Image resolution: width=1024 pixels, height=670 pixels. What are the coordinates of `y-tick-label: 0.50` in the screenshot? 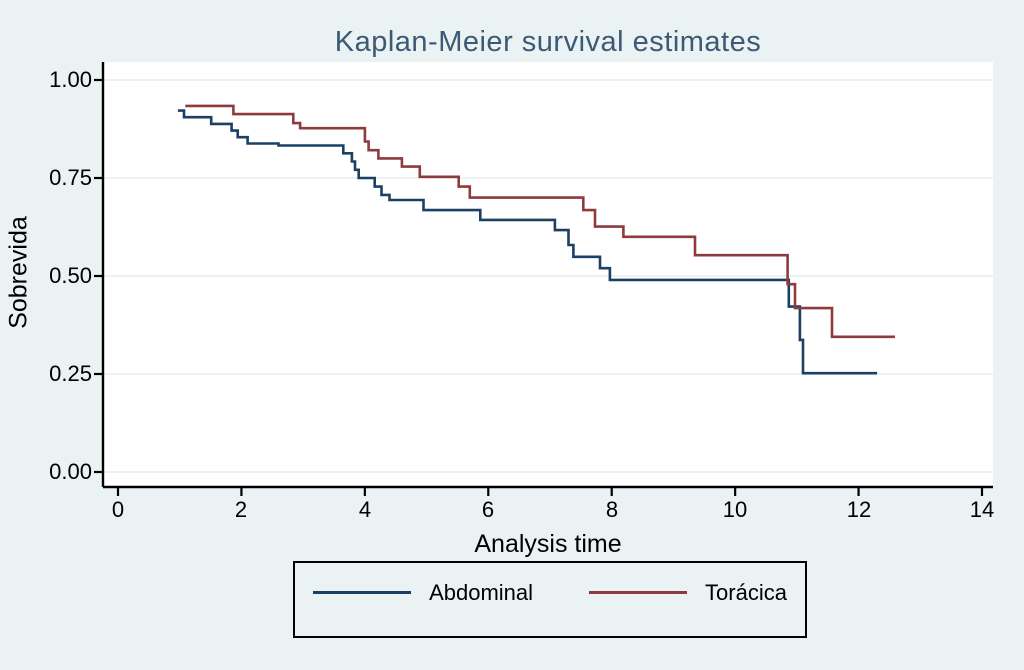 It's located at (70, 275).